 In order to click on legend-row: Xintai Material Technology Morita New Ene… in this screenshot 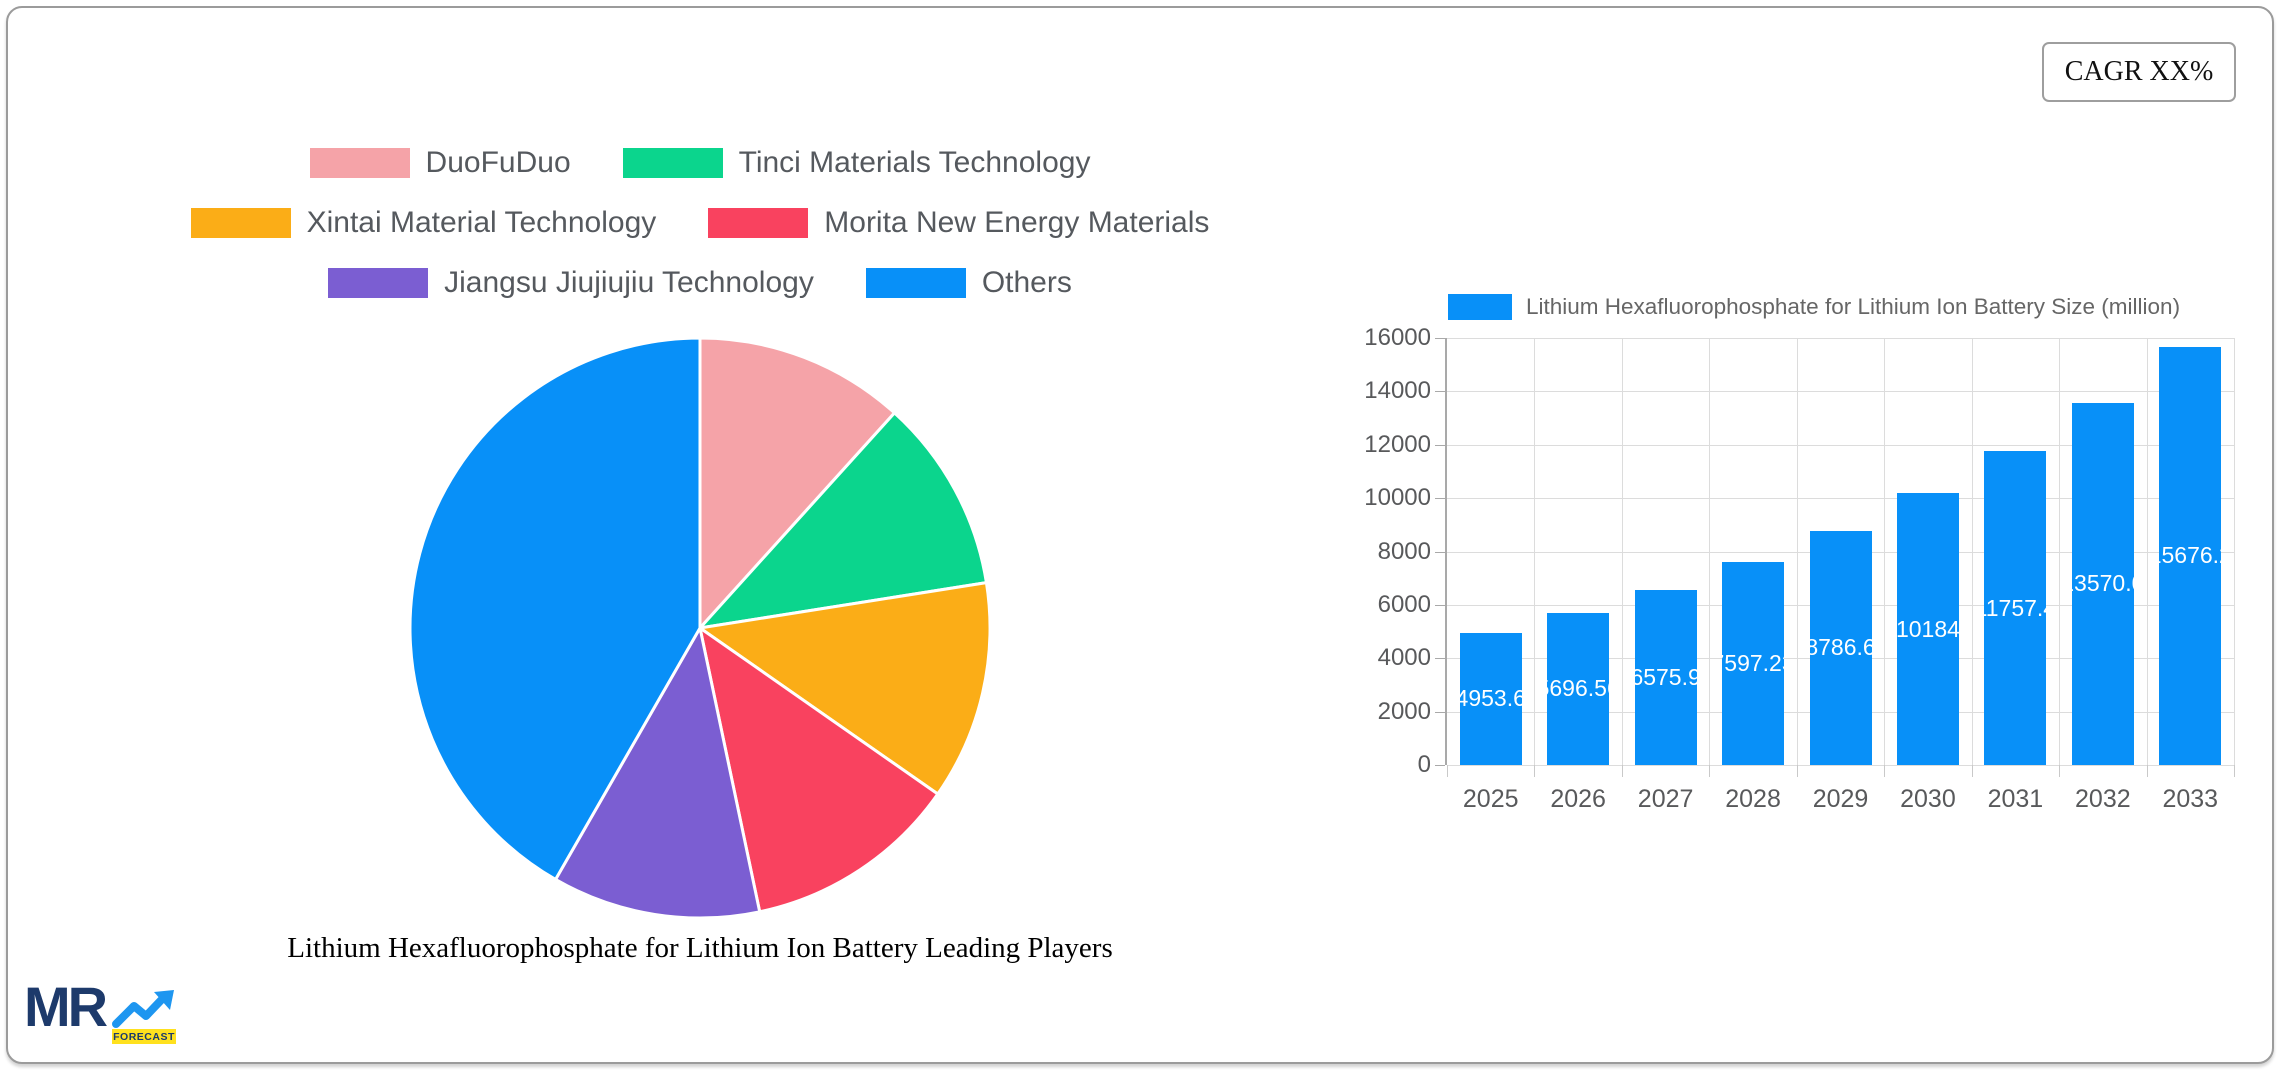, I will do `click(699, 223)`.